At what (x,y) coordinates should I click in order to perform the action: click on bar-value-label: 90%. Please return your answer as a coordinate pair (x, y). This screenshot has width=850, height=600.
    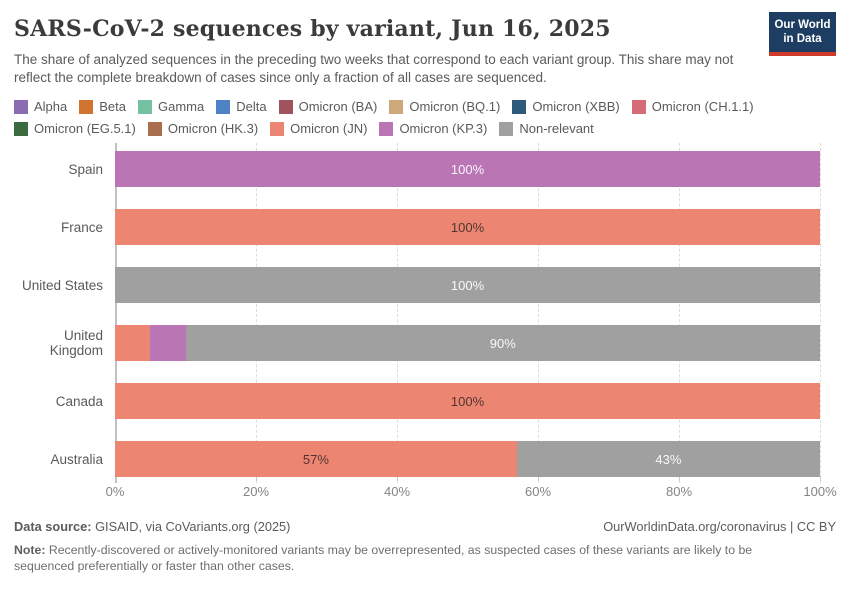
    Looking at the image, I should click on (502, 343).